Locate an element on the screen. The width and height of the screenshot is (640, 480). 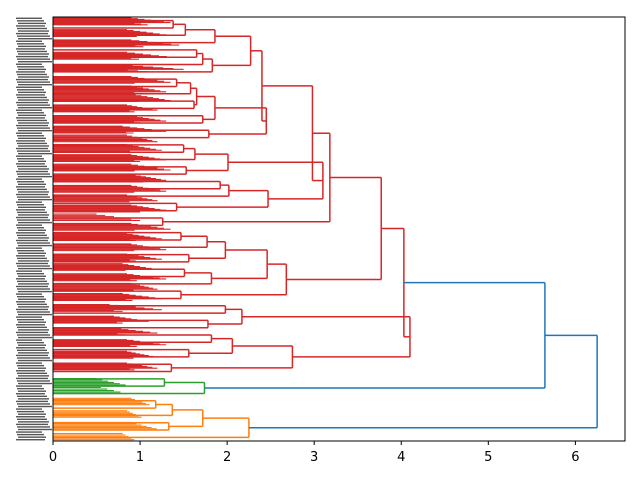
x-tick-label: 4 is located at coordinates (401, 457).